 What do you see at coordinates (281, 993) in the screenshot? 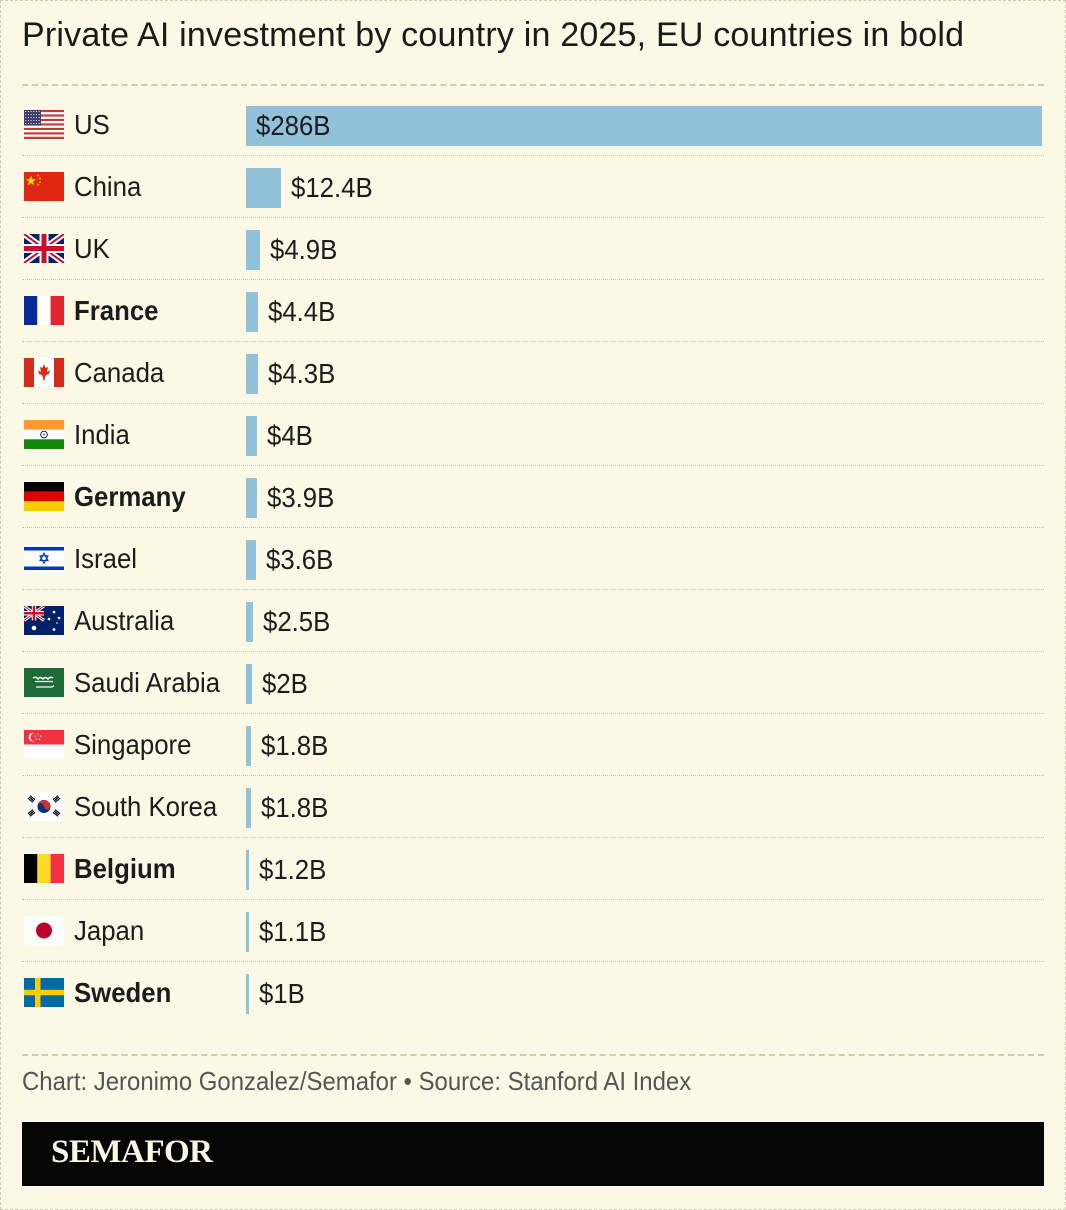
I see `value-label: $1B` at bounding box center [281, 993].